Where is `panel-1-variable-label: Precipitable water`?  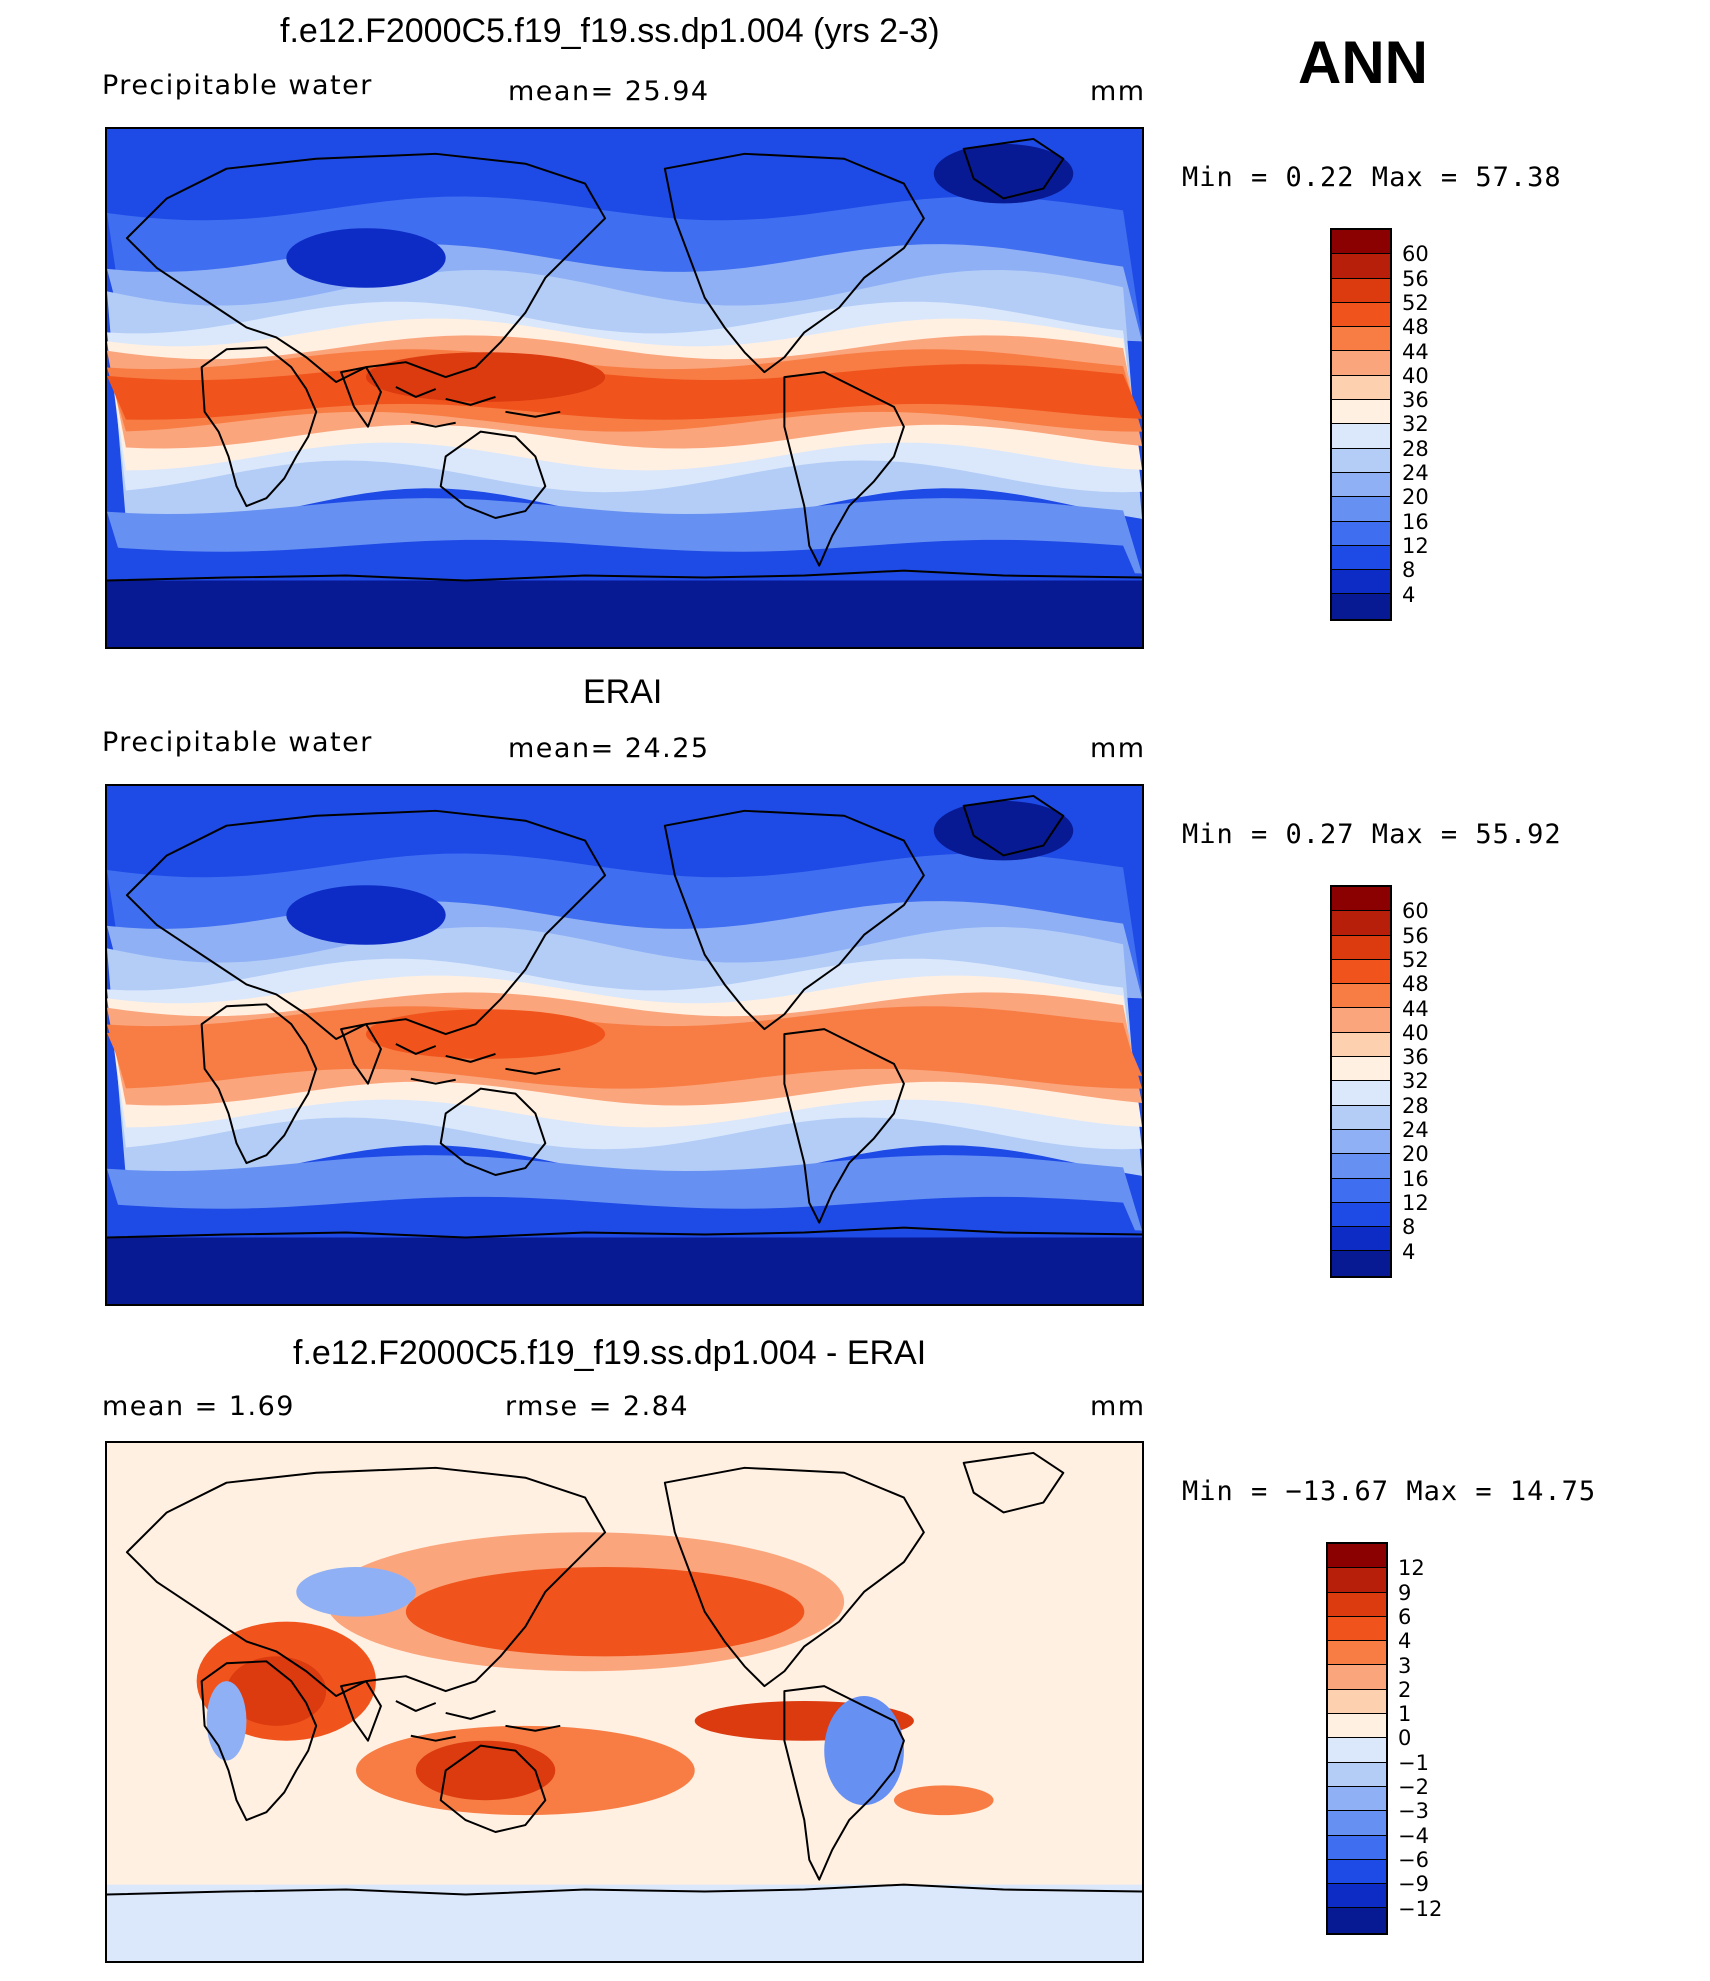
panel-1-variable-label: Precipitable water is located at coordinates (237, 85).